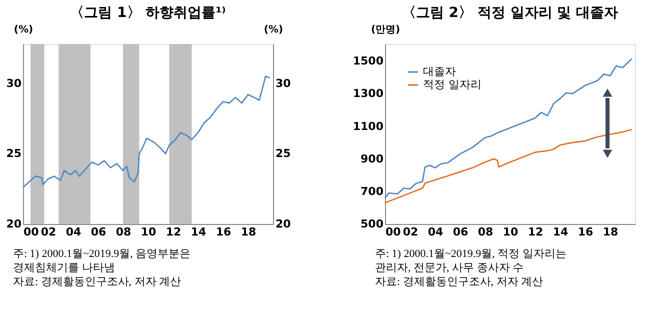 The image size is (658, 333). What do you see at coordinates (368, 61) in the screenshot?
I see `y-tick-label: 1500` at bounding box center [368, 61].